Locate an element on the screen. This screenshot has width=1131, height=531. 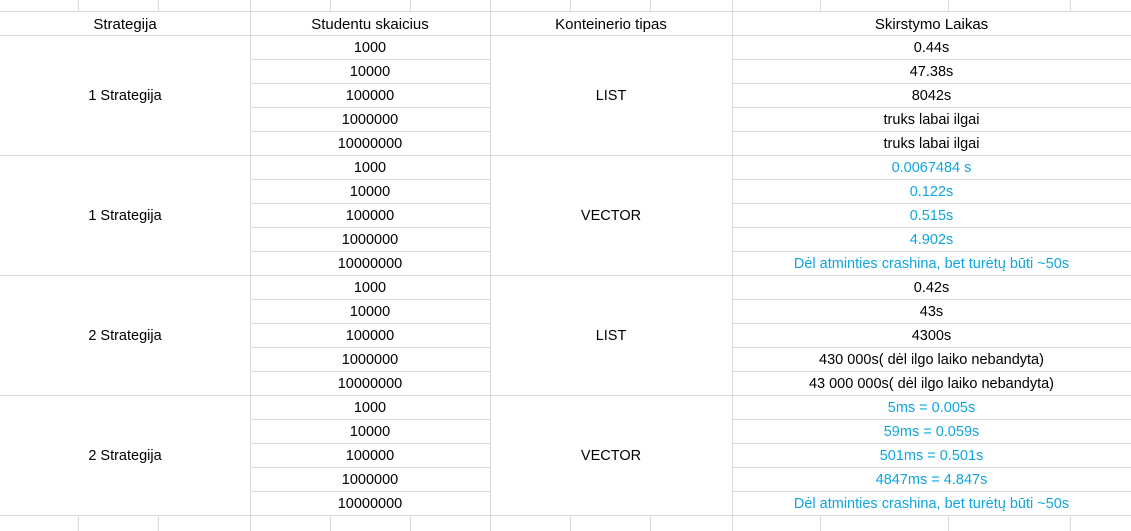
time-cell: 430 000s( dėl ilgo laiko nebandyta) is located at coordinates (931, 359).